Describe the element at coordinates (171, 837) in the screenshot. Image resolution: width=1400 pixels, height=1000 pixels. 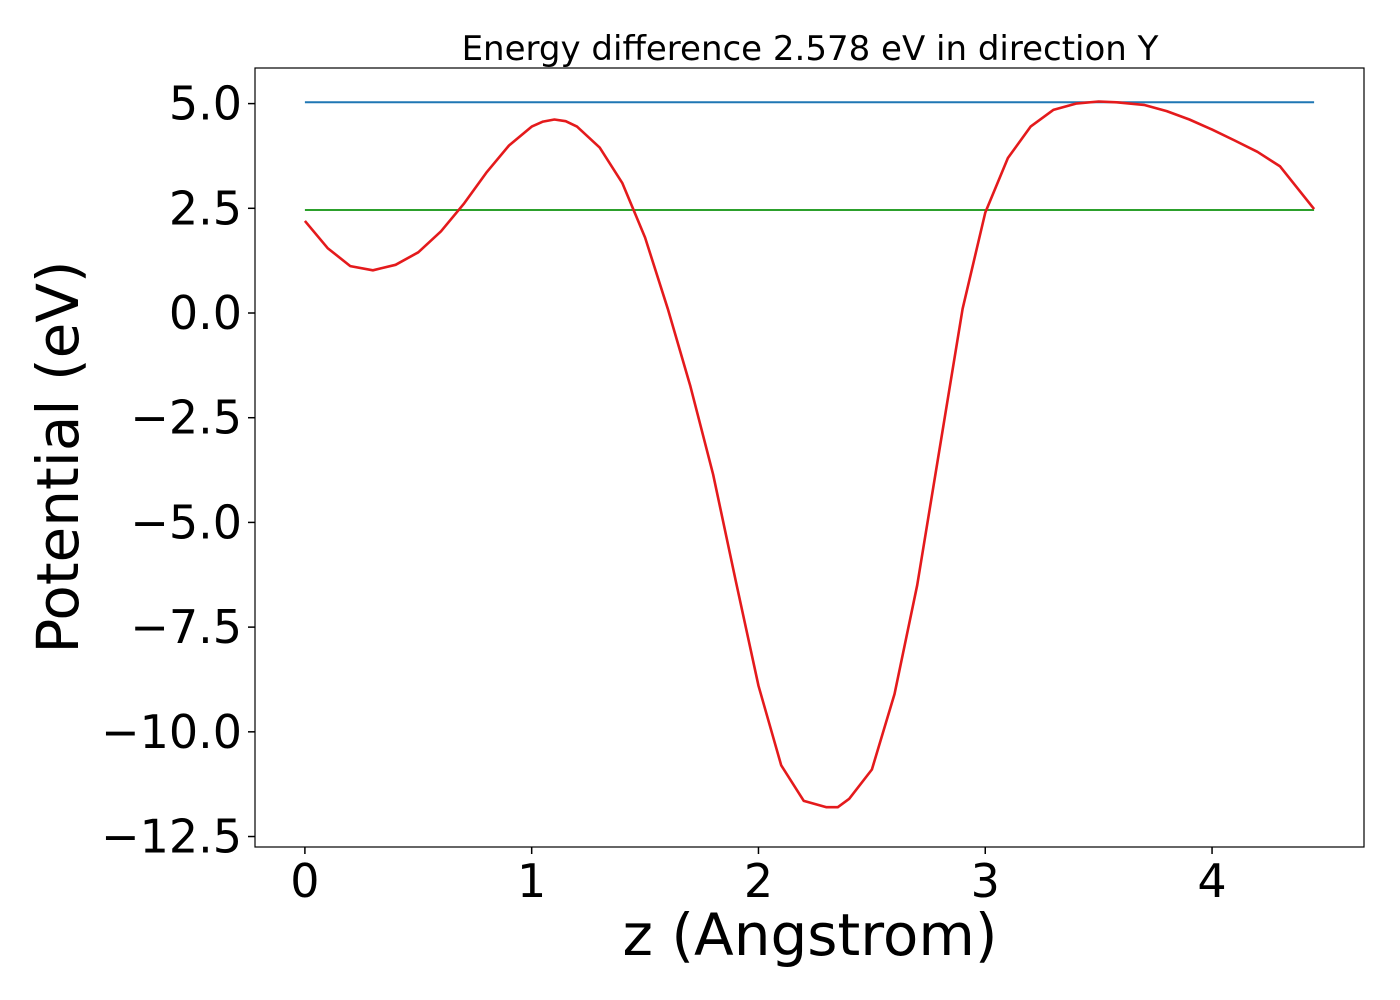
I see `y-tick-label: −12.5` at that location.